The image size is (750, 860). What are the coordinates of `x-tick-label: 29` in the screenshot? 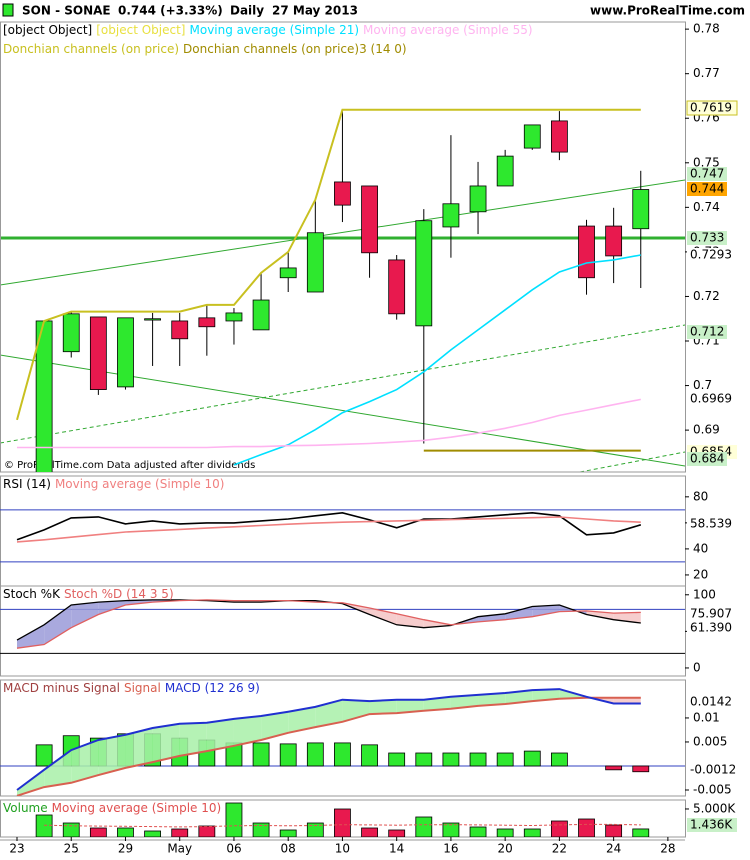 It's located at (125, 849).